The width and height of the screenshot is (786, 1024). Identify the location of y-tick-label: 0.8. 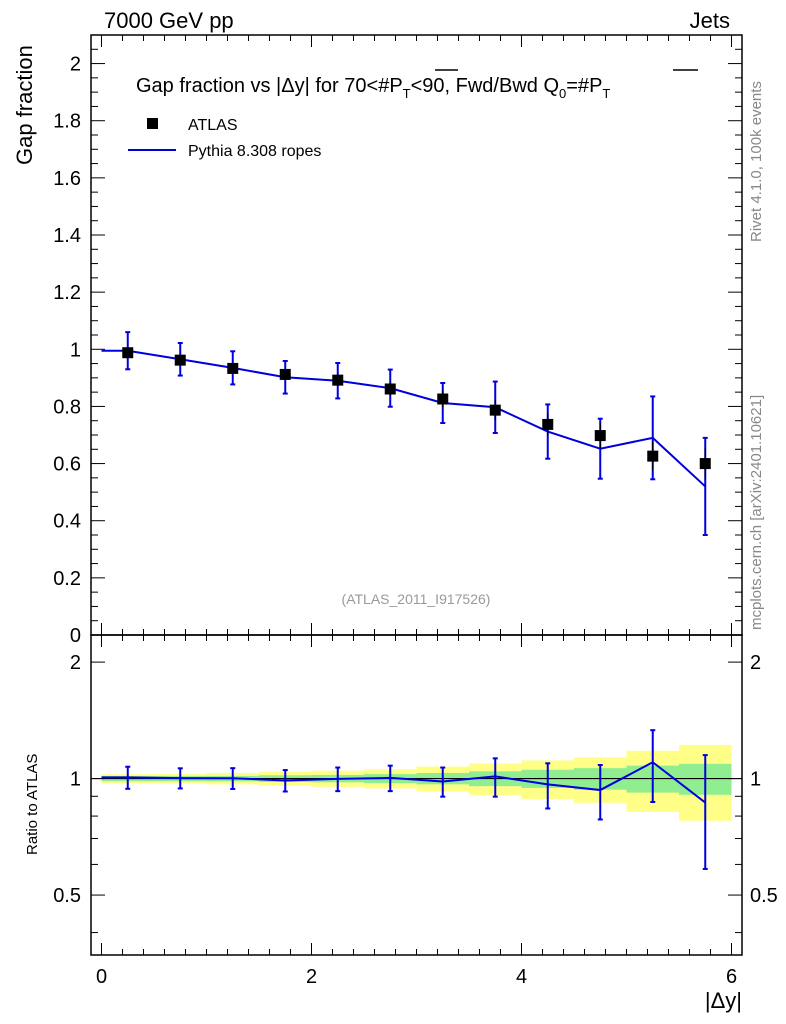
(67, 407).